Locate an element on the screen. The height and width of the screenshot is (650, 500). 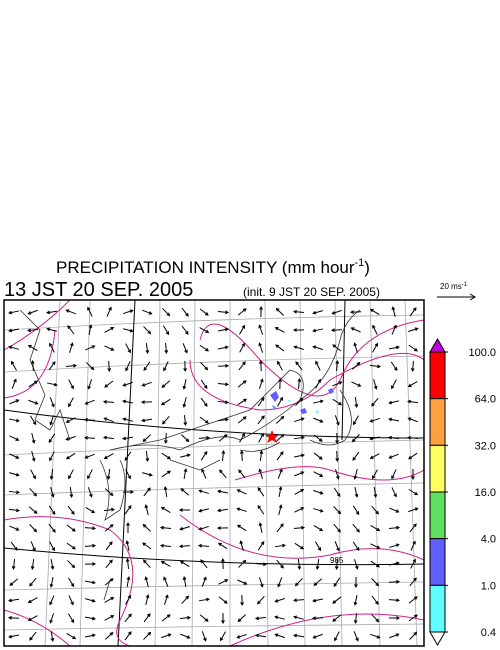
title-exponent: -1 is located at coordinates (360, 263).